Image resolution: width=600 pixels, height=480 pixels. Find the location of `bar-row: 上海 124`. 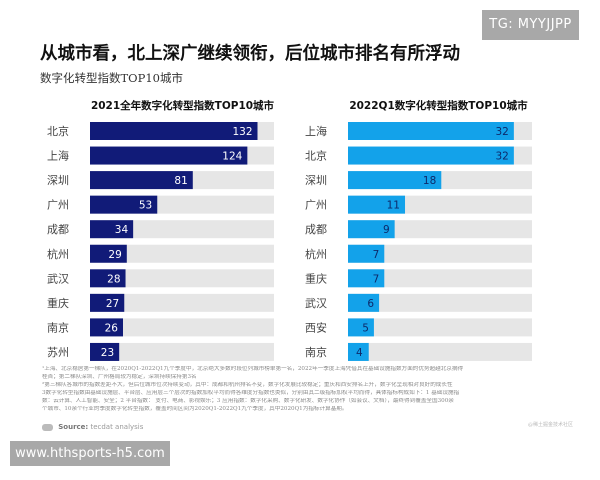

bar-row: 上海 124 is located at coordinates (160, 155).